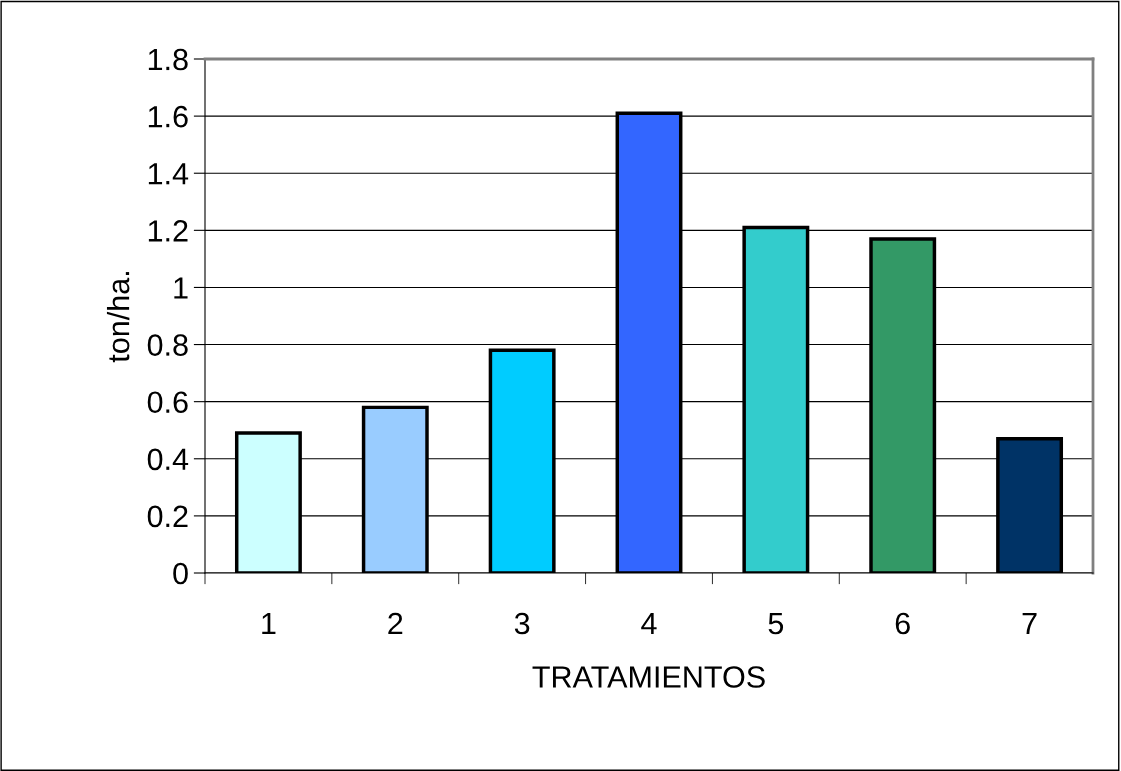 The height and width of the screenshot is (771, 1121). I want to click on y-tick-label: 0.6, so click(167, 402).